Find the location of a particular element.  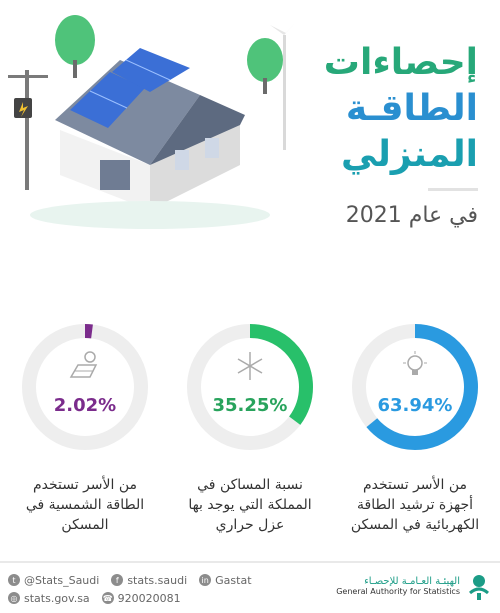

stat-value: 35.25% is located at coordinates (250, 405).